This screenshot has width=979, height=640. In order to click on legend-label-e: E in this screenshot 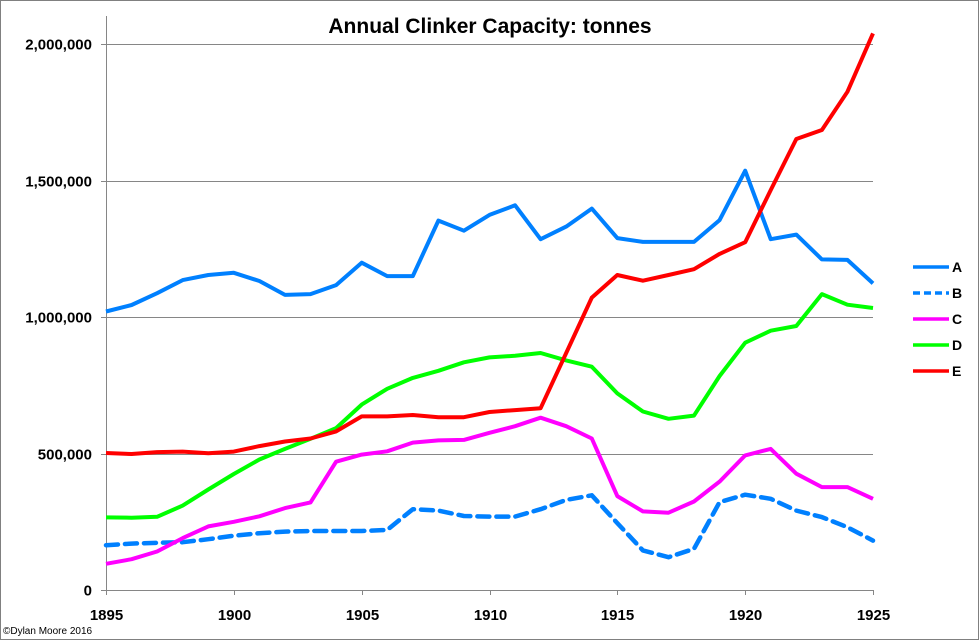, I will do `click(956, 371)`.